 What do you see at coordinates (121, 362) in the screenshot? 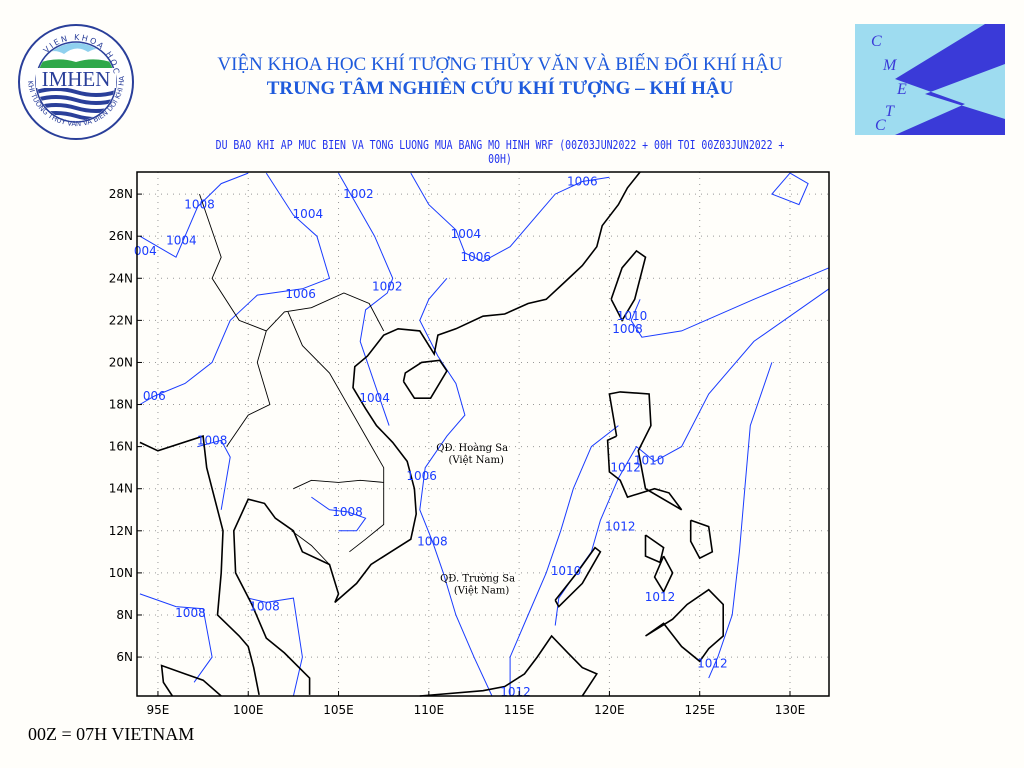
I see `lat-tick-label: 20N` at bounding box center [121, 362].